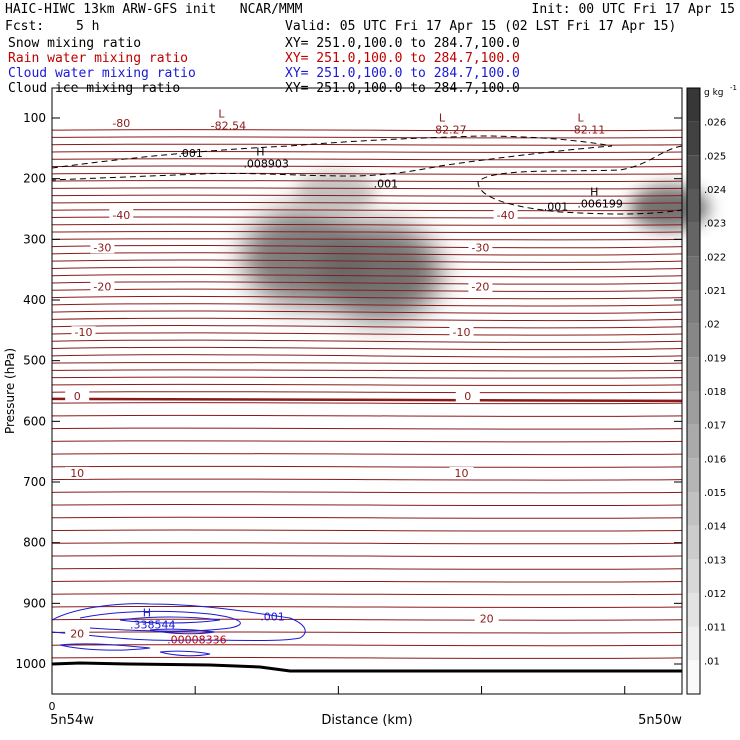 This screenshot has width=740, height=740. What do you see at coordinates (178, 622) in the screenshot?
I see `cloudwater-contour-outer` at bounding box center [178, 622].